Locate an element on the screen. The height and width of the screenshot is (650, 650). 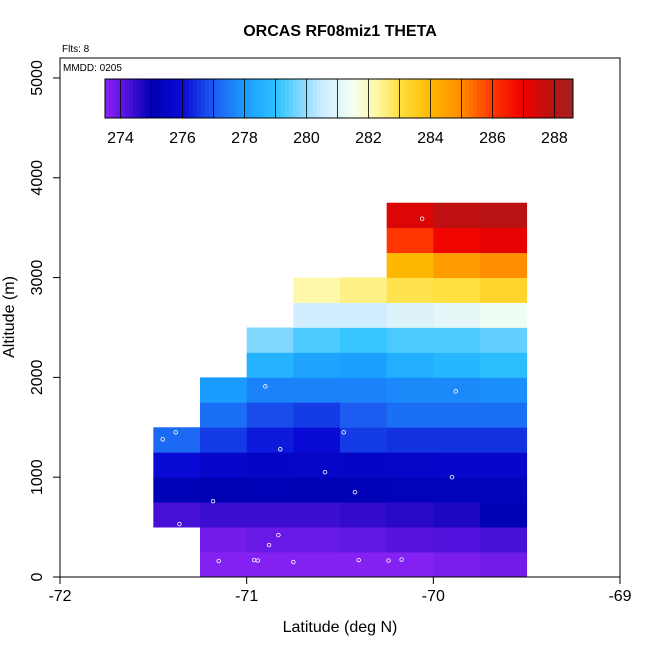
x-tick-label: -72 is located at coordinates (59, 596).